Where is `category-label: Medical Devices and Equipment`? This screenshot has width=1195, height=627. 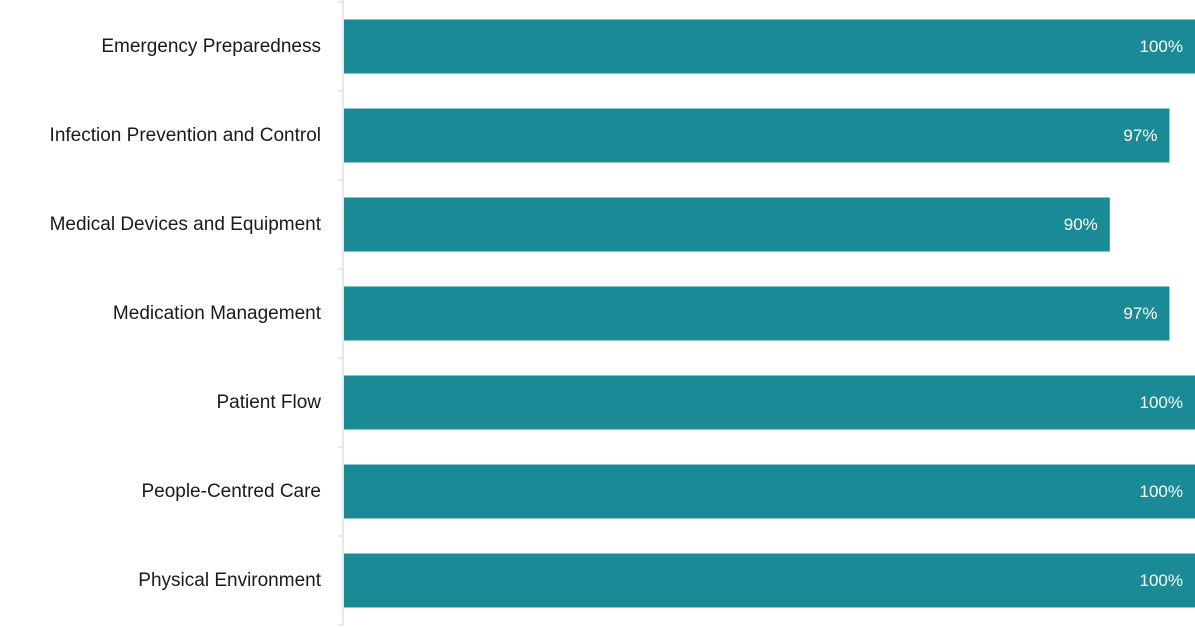 category-label: Medical Devices and Equipment is located at coordinates (186, 224).